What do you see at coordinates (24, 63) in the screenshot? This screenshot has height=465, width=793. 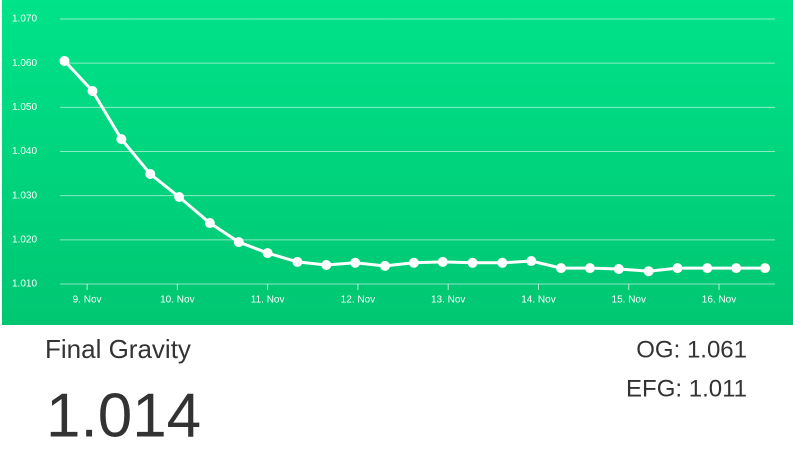 I see `y-tick-label: 1.060` at bounding box center [24, 63].